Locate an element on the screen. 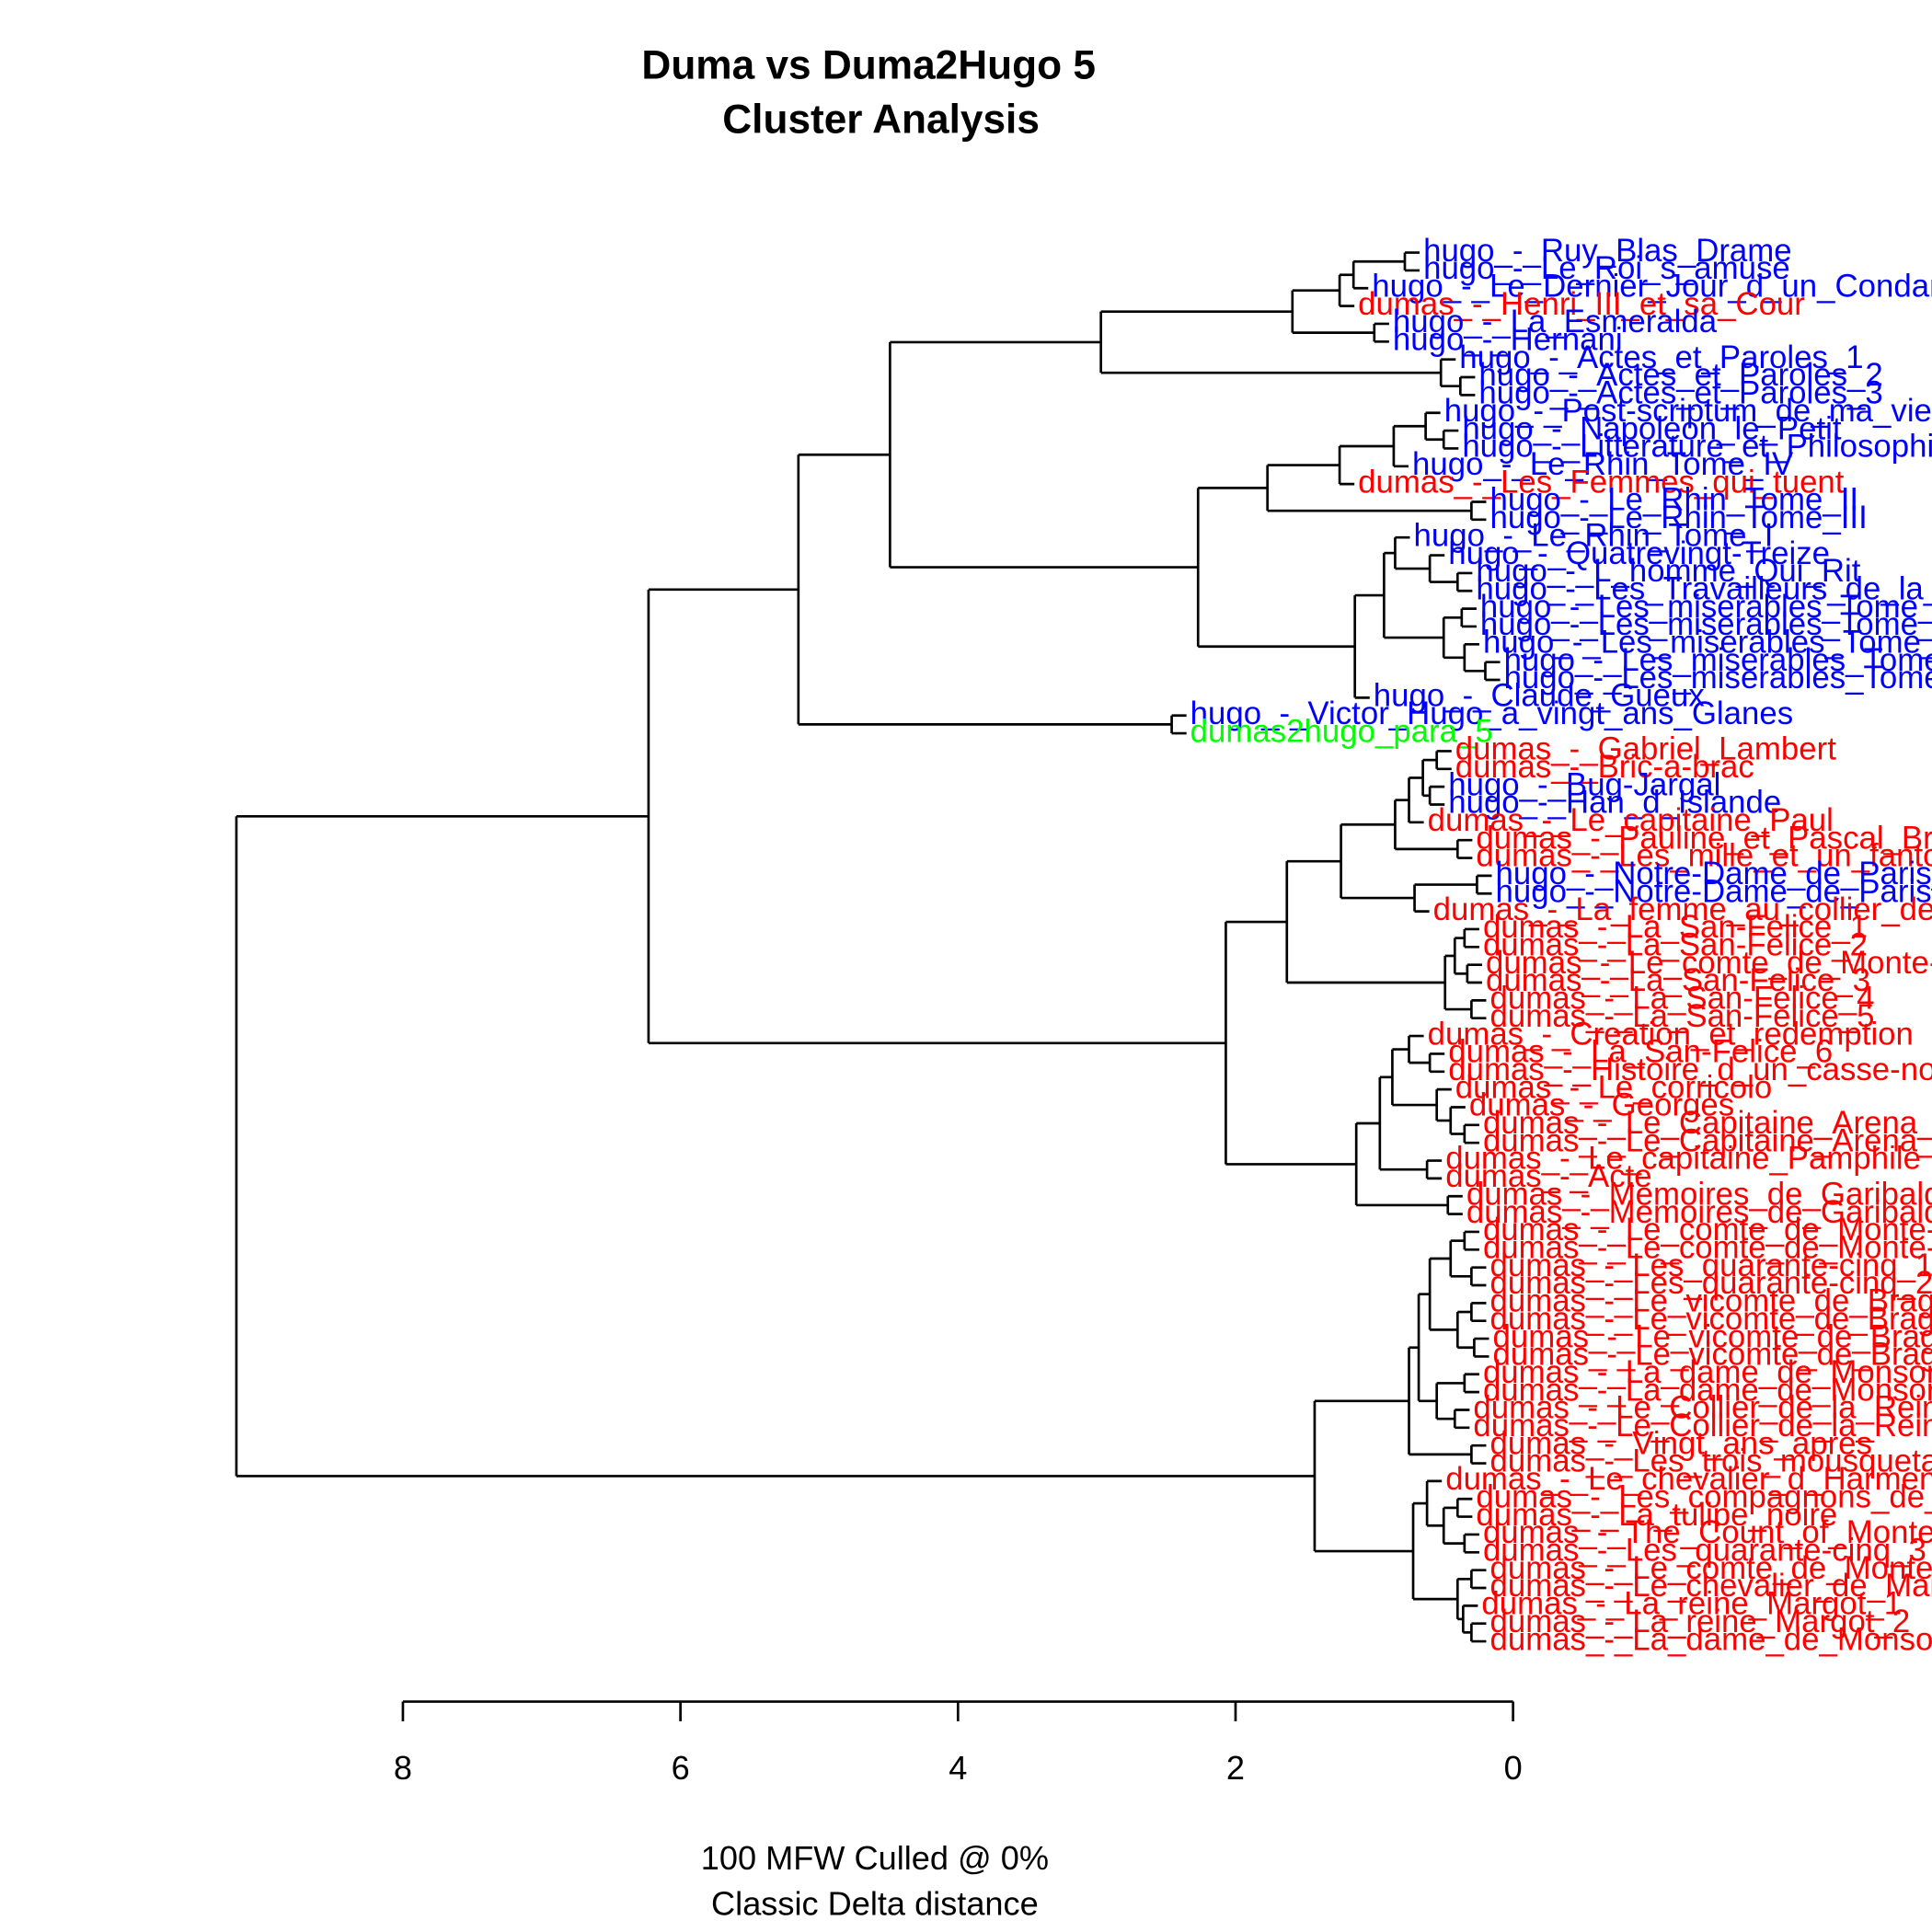 The width and height of the screenshot is (1932, 1932). leaf-label: dumas_-_Le_comte_de_Monte-Cristo_3 is located at coordinates (1707, 1248).